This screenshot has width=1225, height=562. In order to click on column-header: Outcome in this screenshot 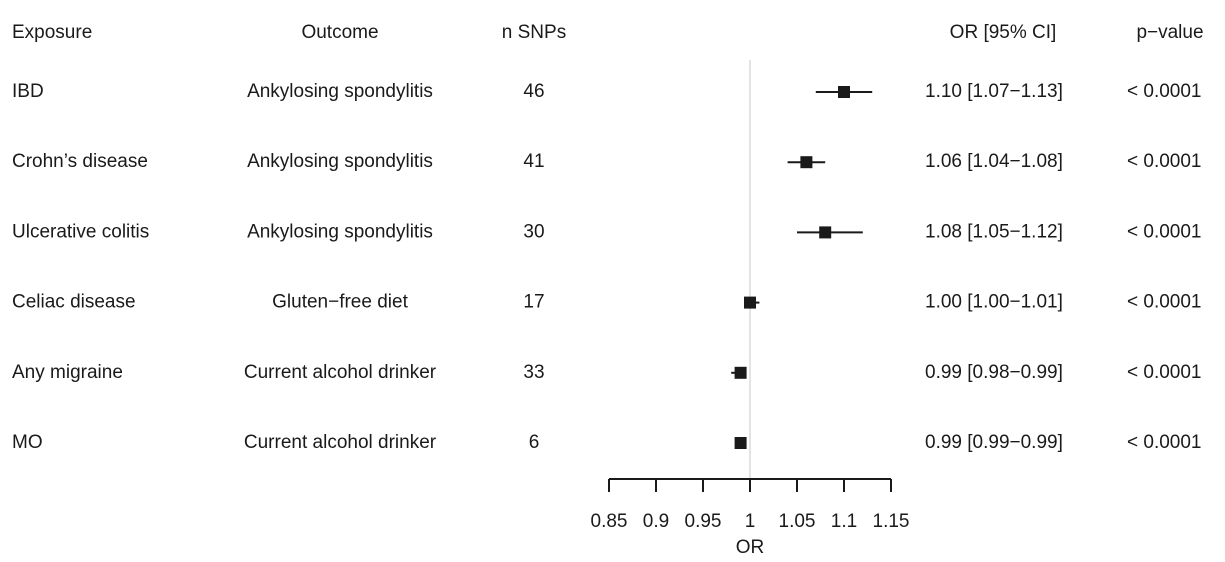, I will do `click(339, 32)`.